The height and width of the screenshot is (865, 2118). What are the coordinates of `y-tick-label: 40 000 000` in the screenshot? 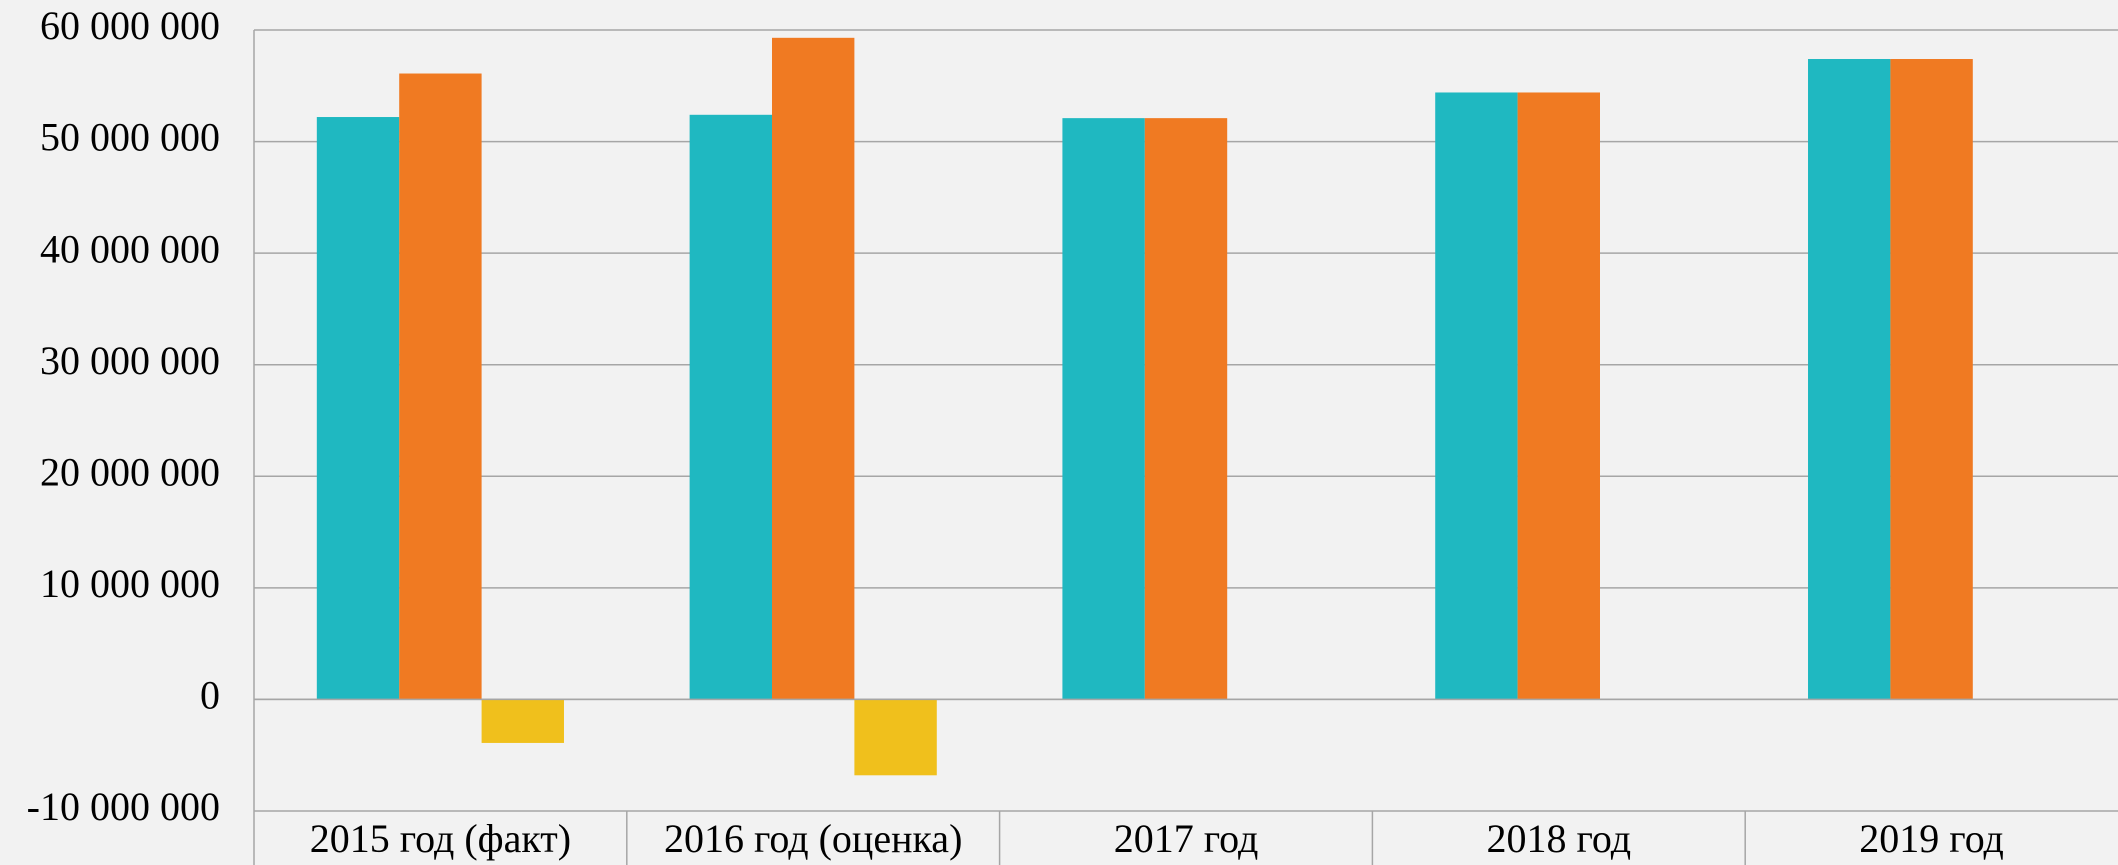 It's located at (130, 248).